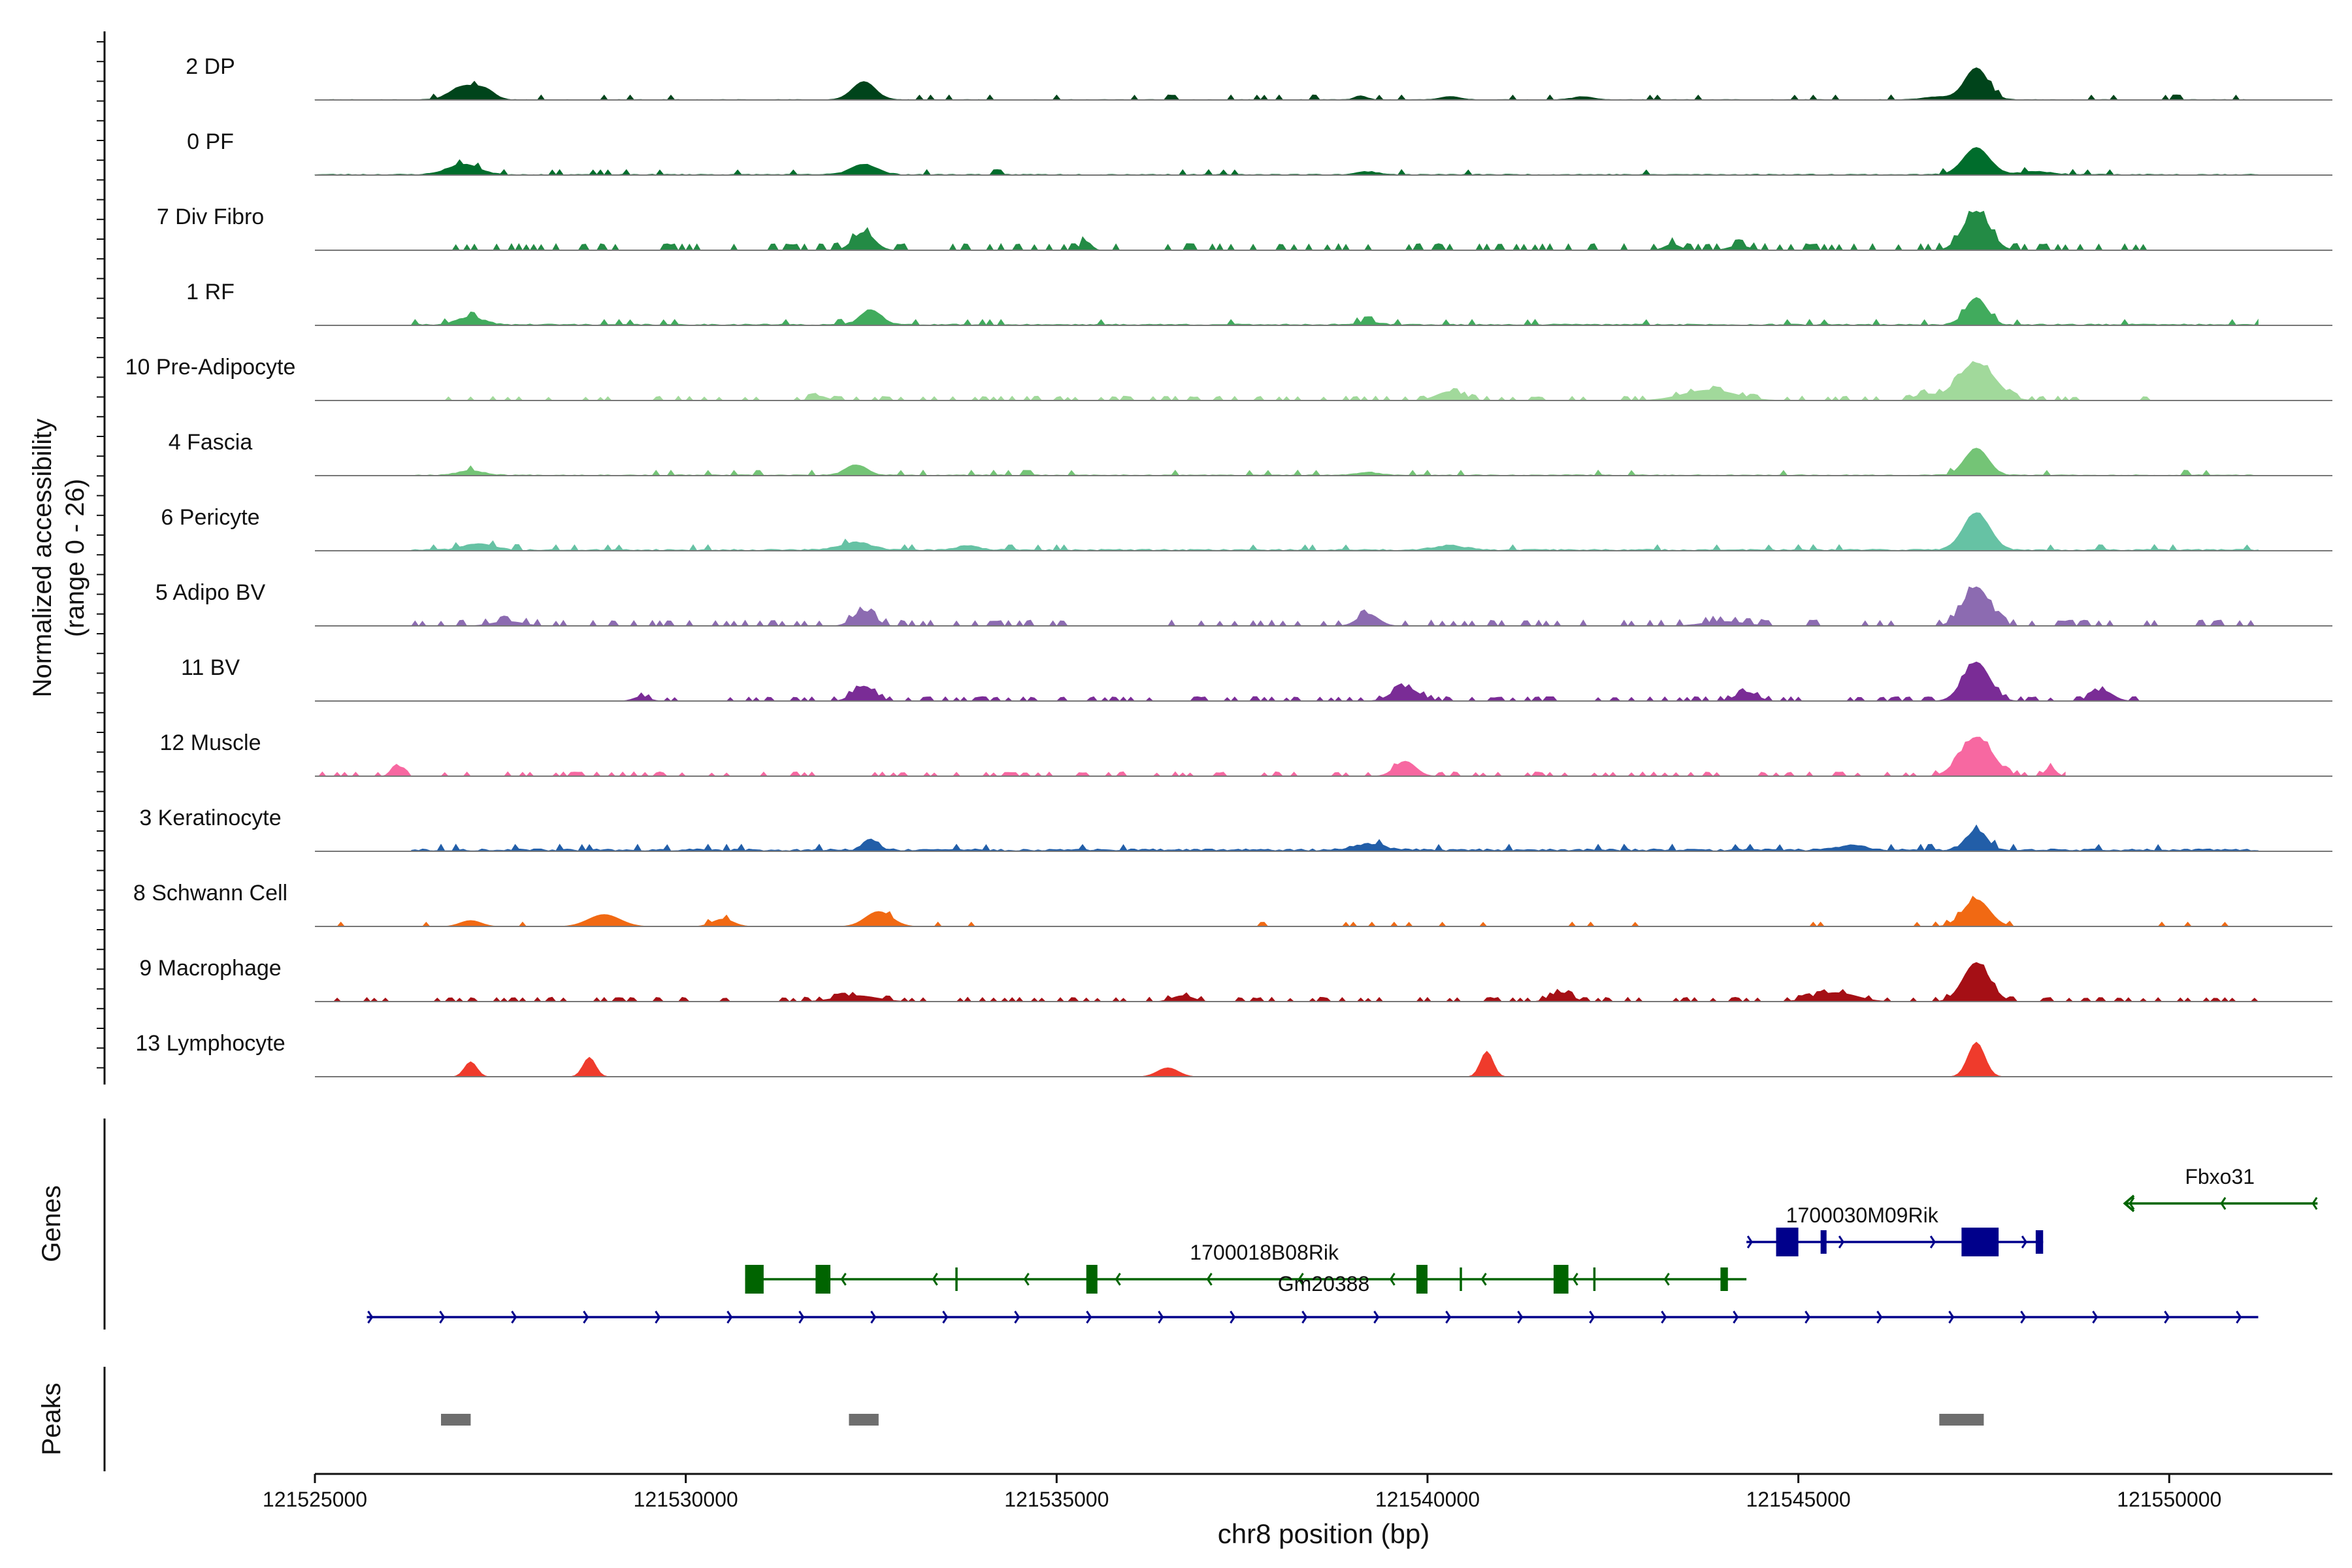 The width and height of the screenshot is (2352, 1568). I want to click on y-axis: Normalized accessibility (range 0 - 26), so click(67, 558).